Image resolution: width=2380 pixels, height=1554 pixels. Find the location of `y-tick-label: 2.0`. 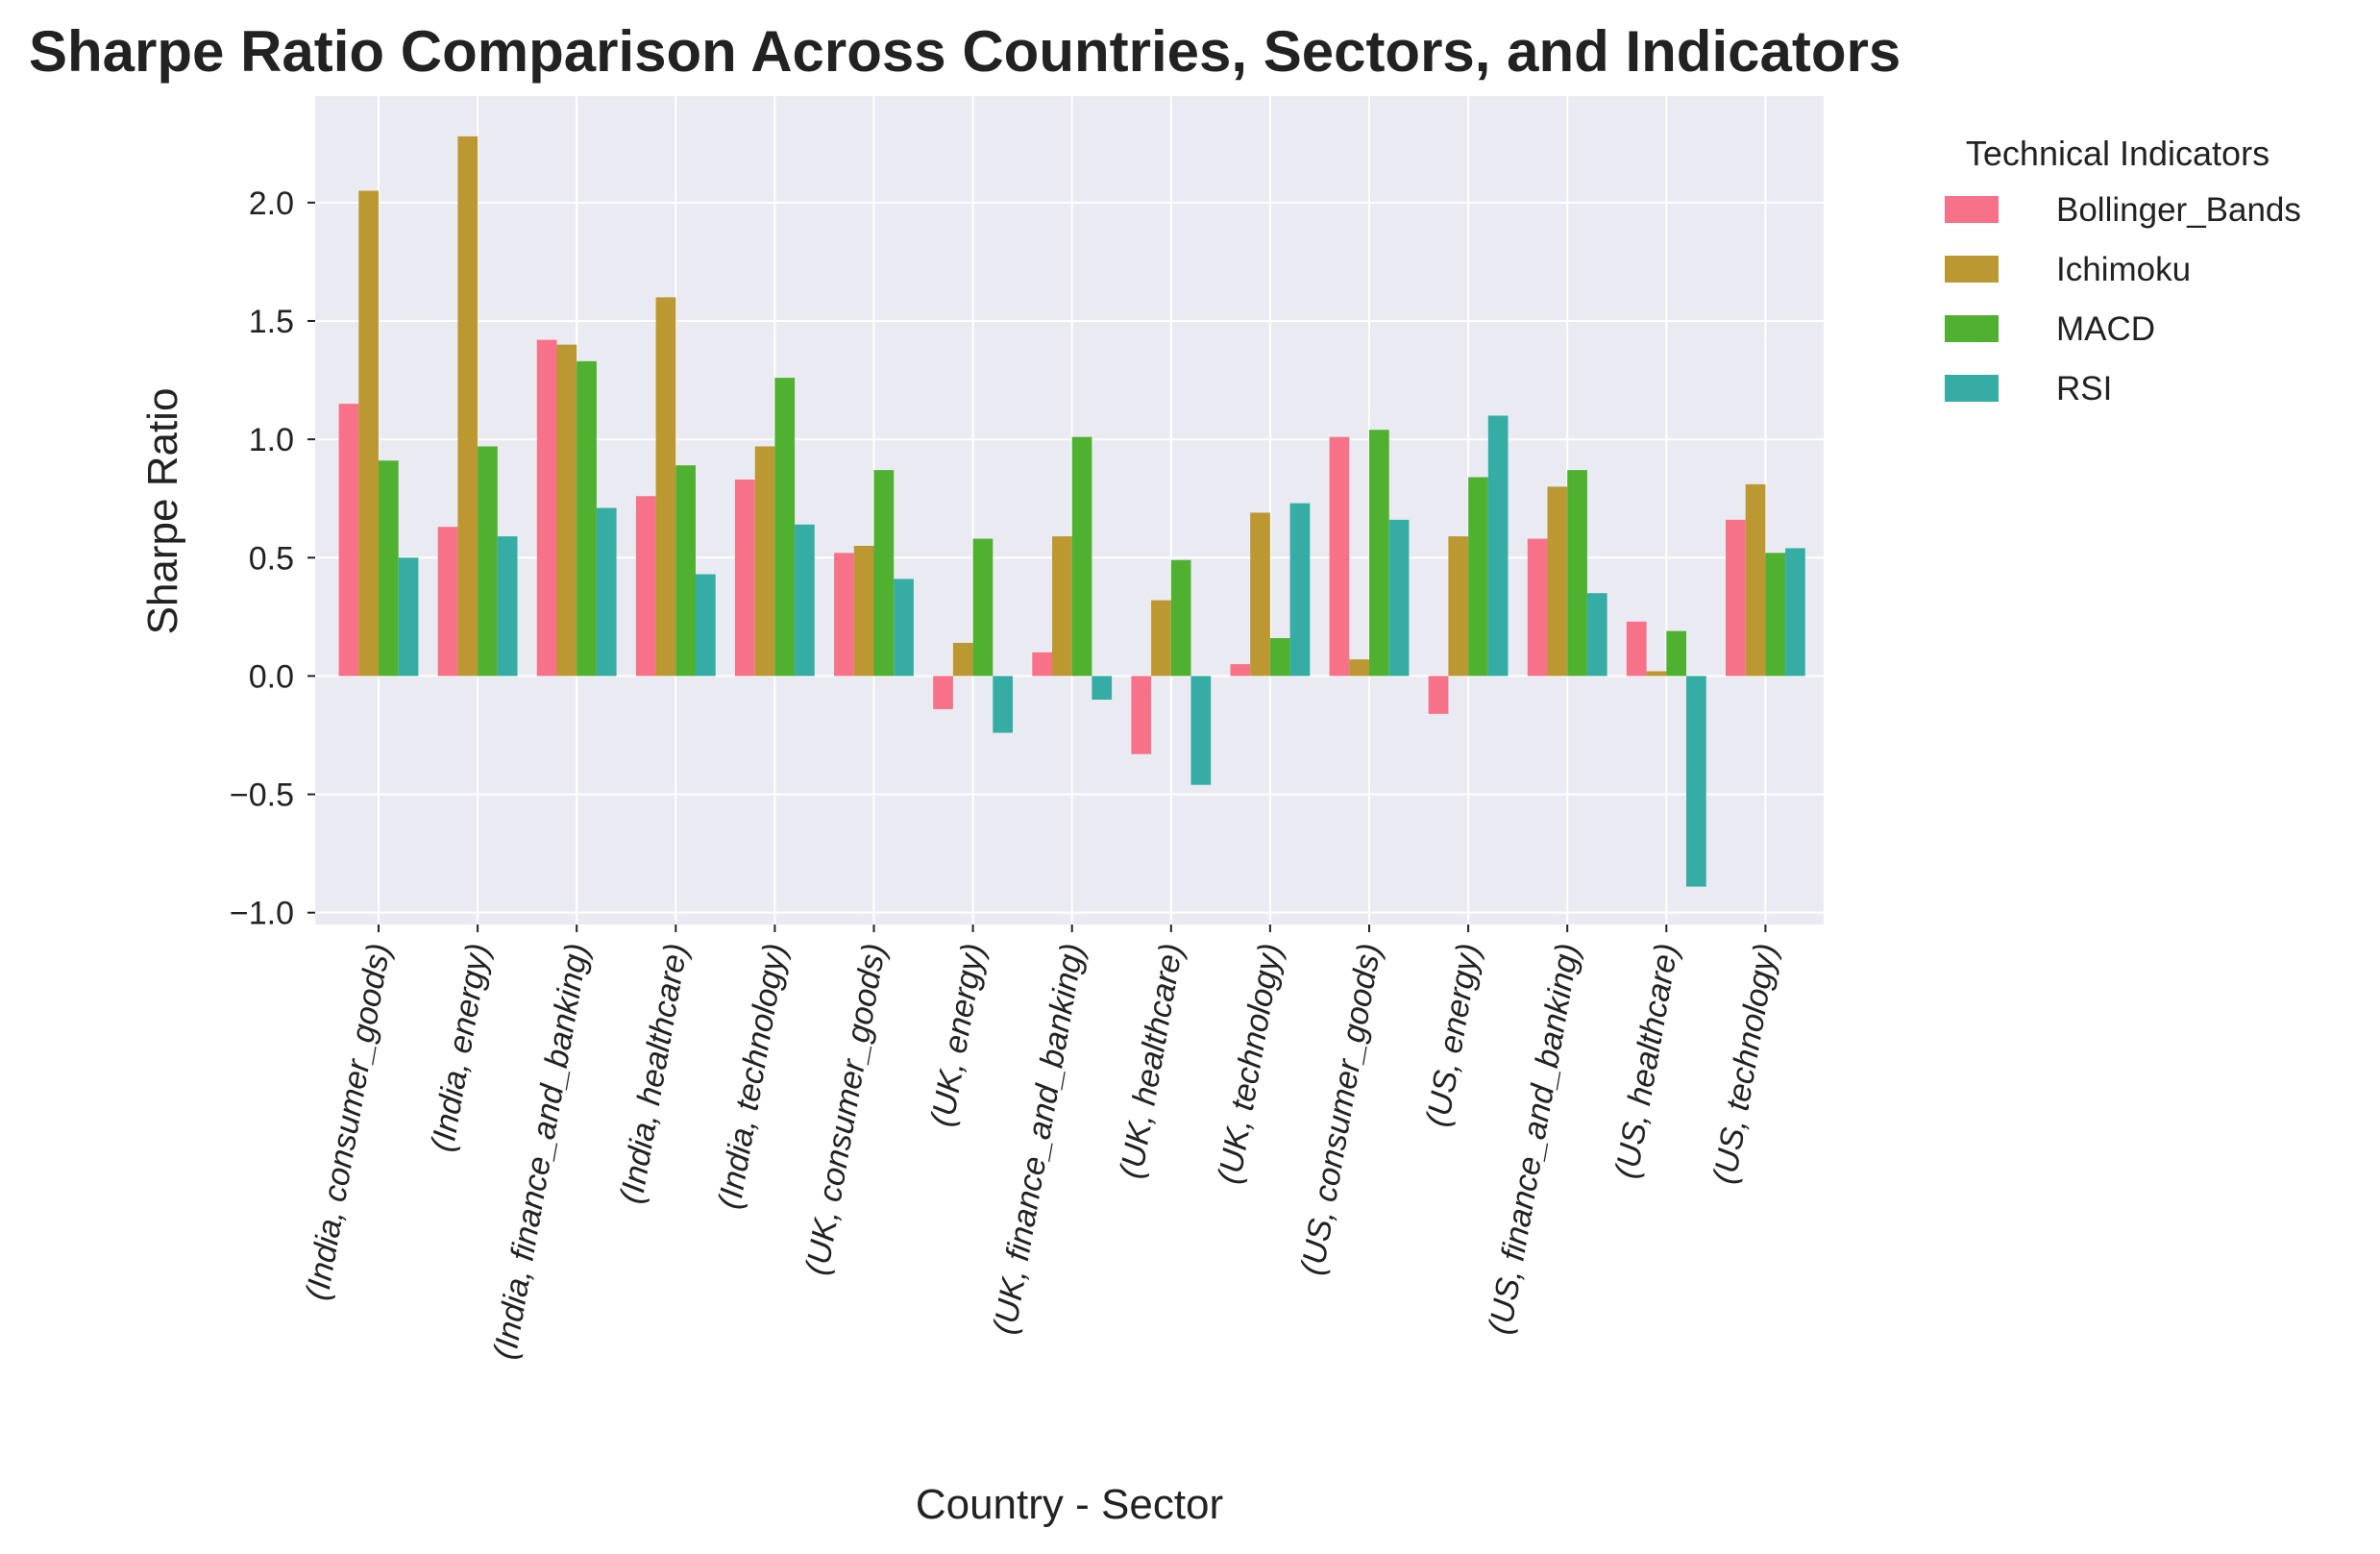

y-tick-label: 2.0 is located at coordinates (271, 203).